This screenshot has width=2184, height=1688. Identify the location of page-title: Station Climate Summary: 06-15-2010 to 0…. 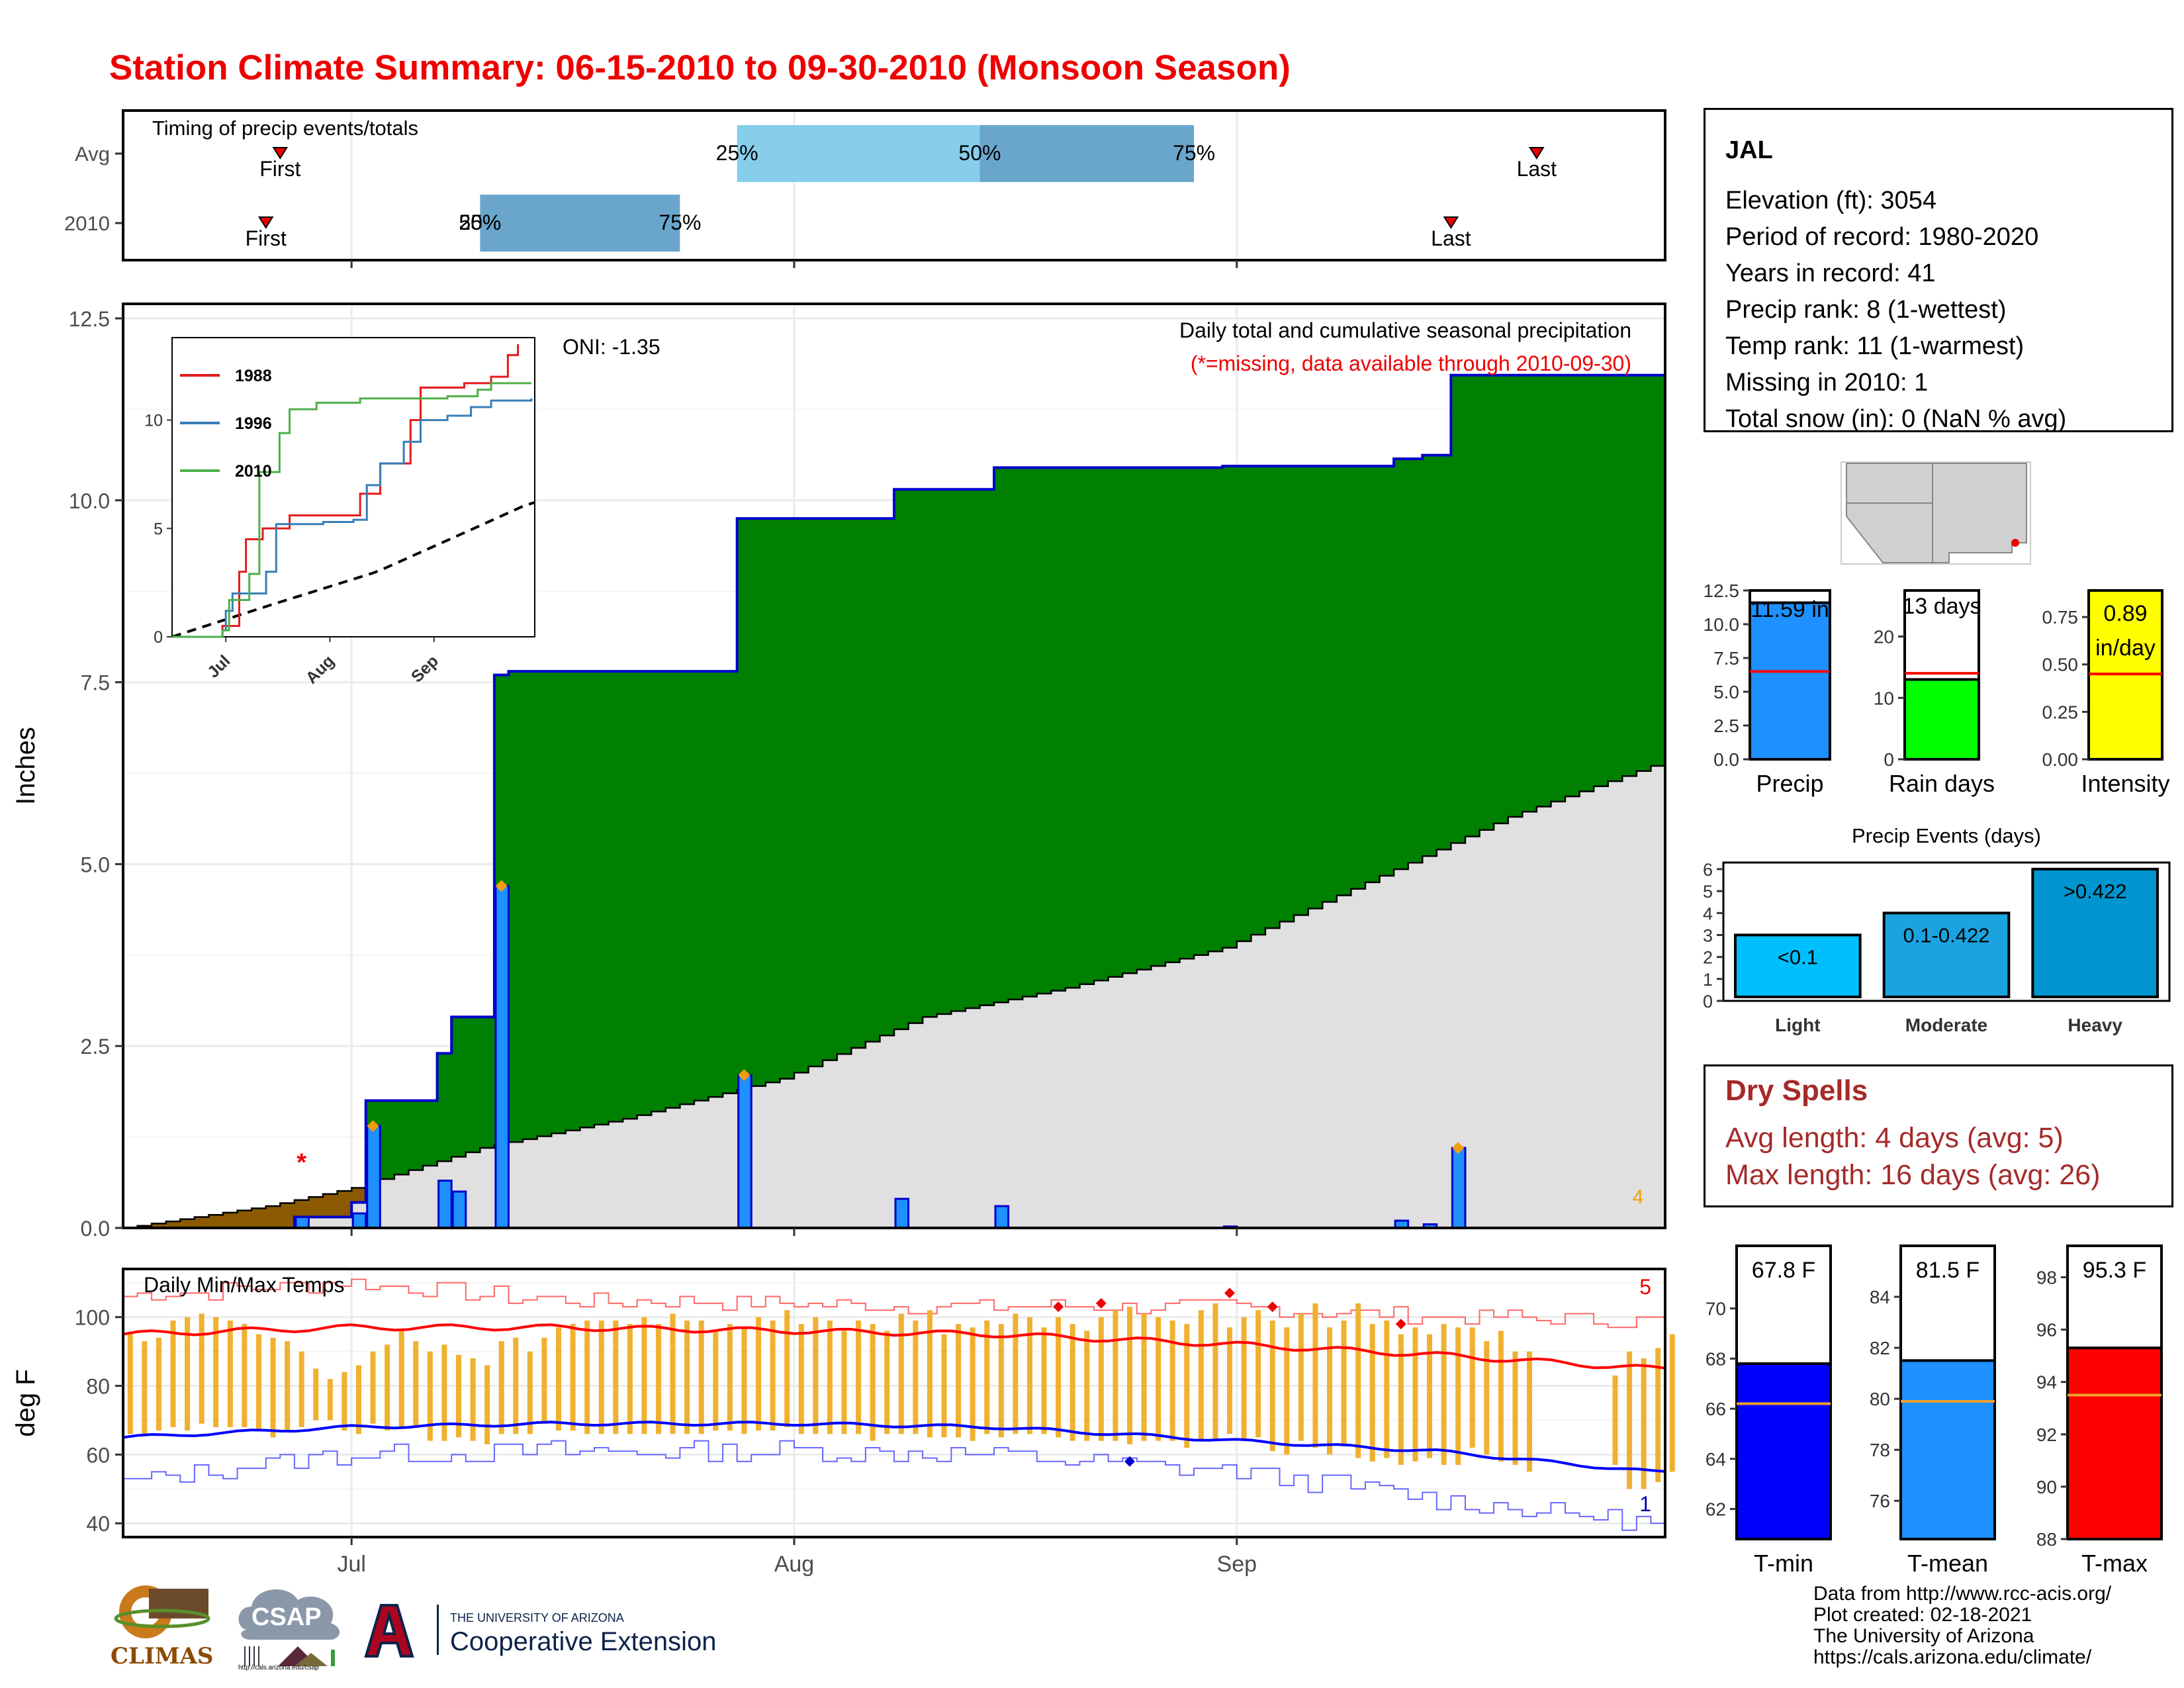
(700, 67).